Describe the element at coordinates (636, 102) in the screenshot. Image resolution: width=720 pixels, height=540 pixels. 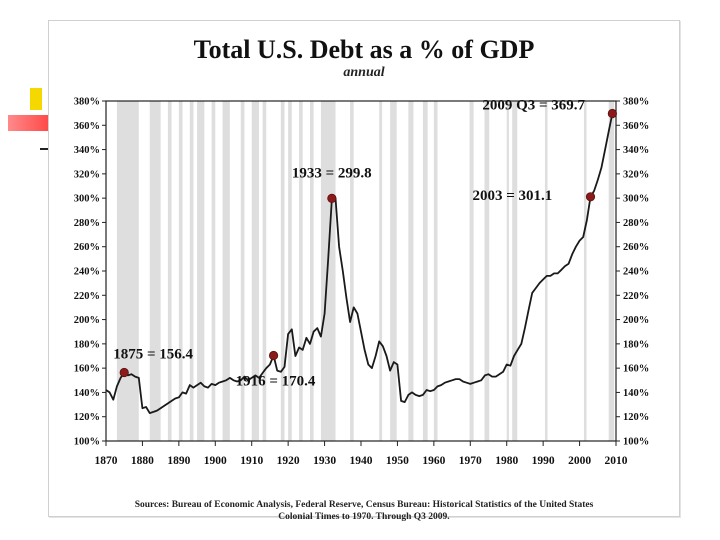
I see `y-tick-label-right: 380%` at that location.